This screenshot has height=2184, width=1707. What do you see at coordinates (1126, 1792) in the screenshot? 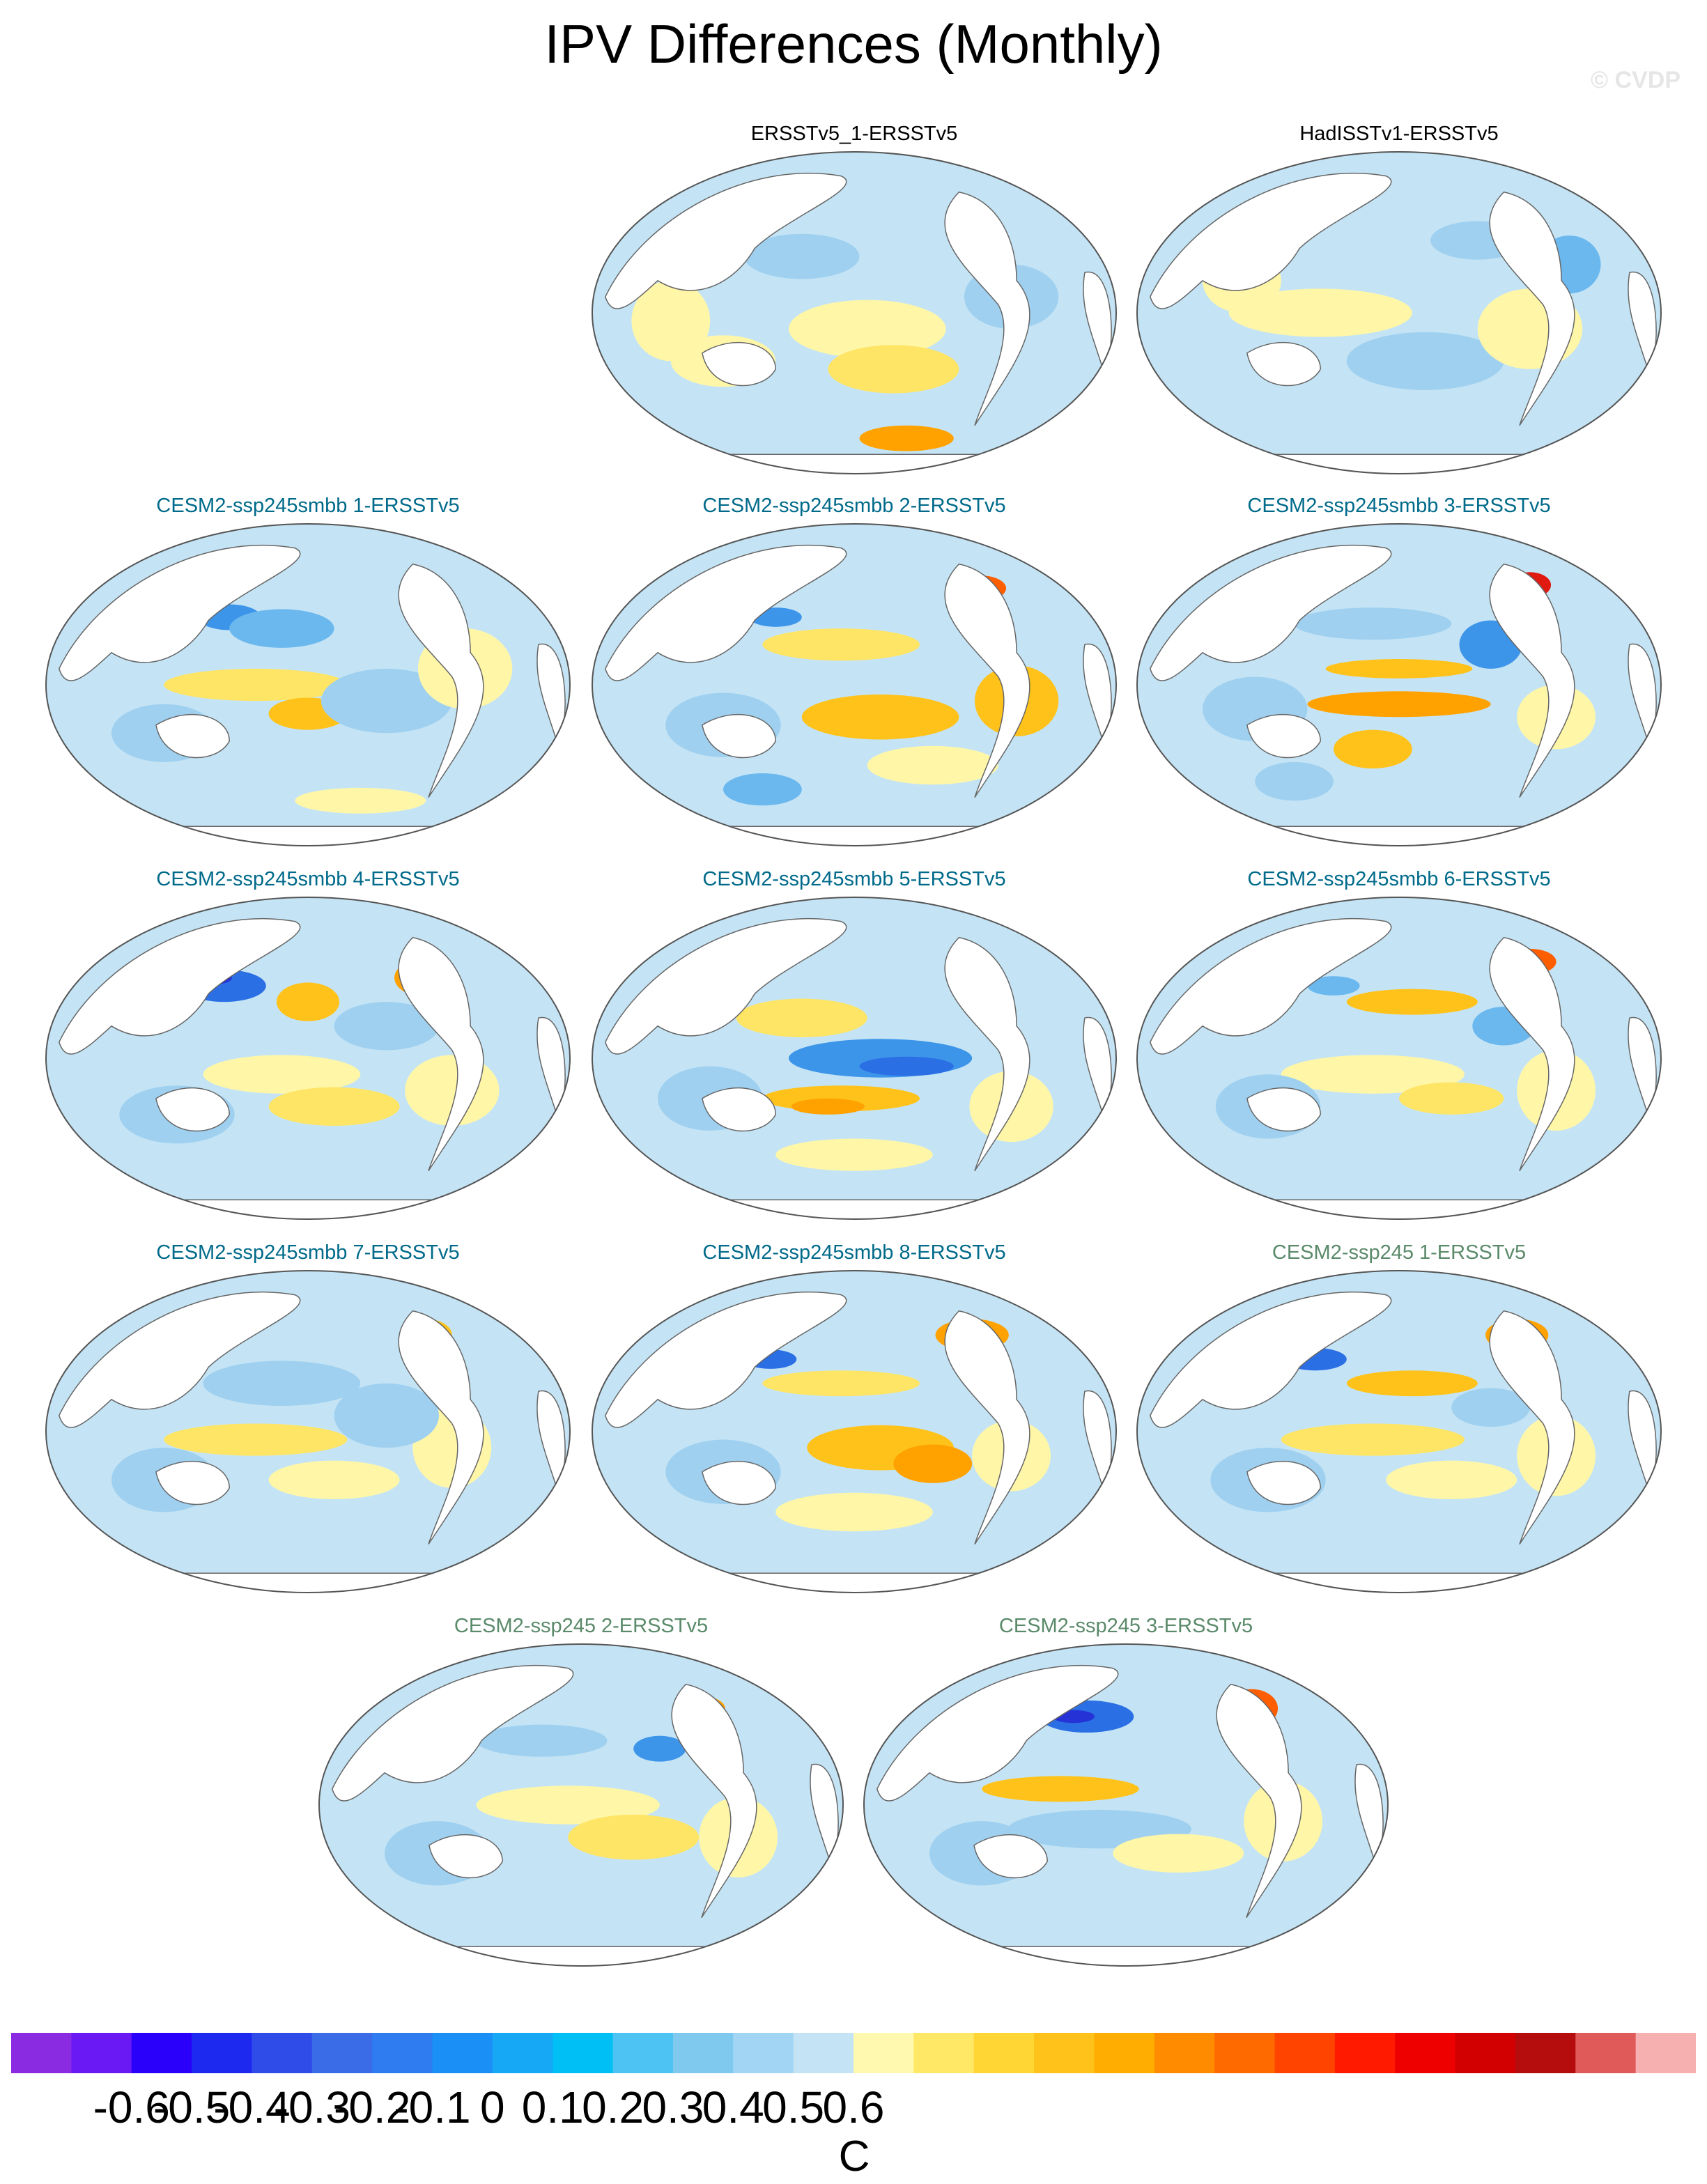
I see `map-panel: CESM2-ssp245 3-ERSSTv5` at bounding box center [1126, 1792].